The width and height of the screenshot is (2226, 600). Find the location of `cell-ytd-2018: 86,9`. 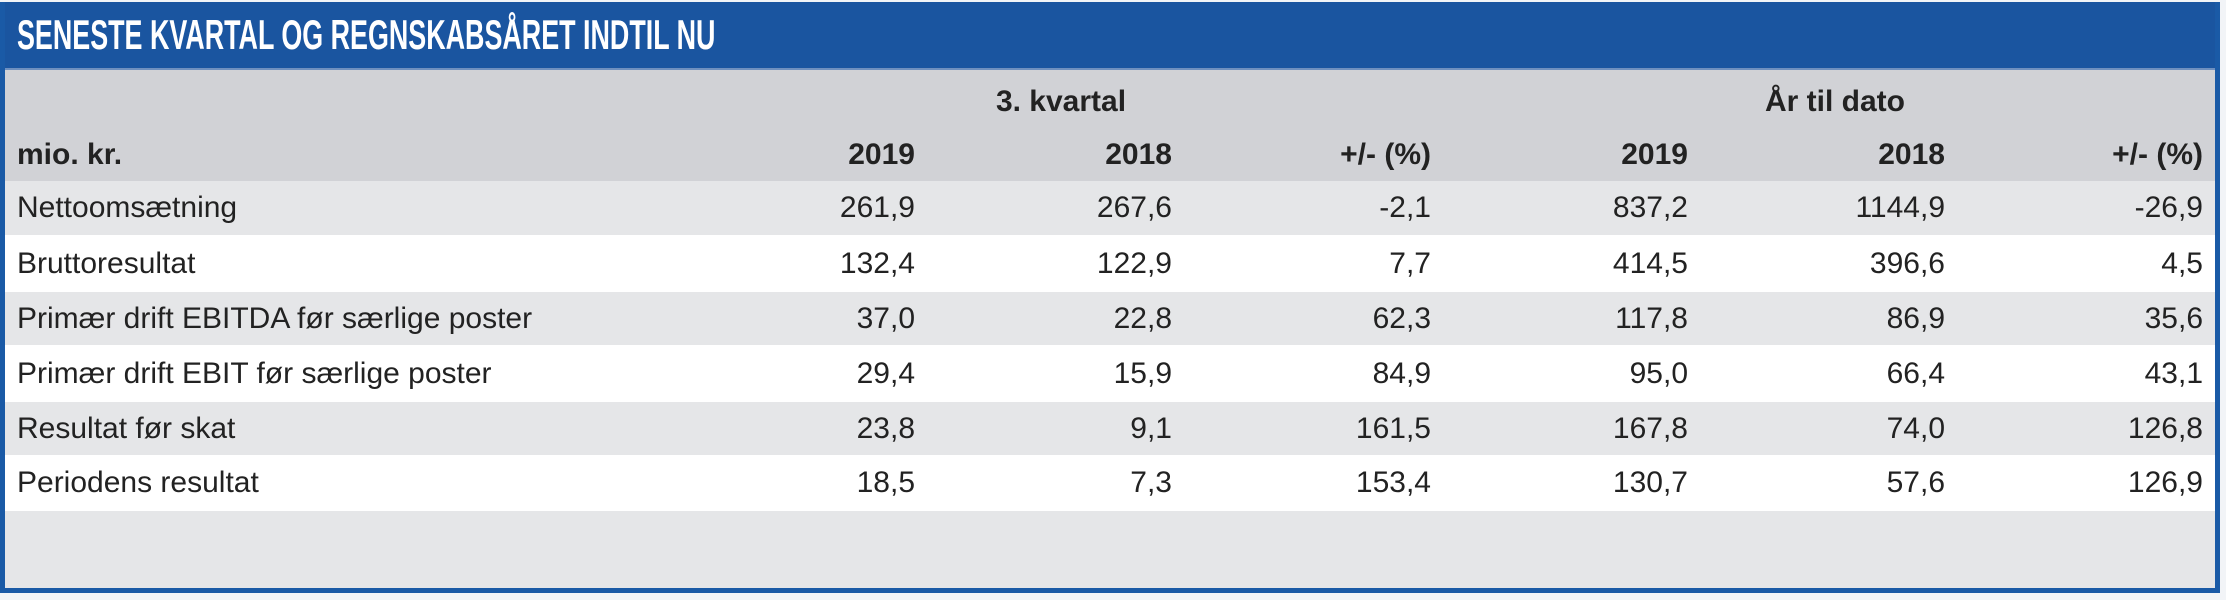

cell-ytd-2018: 86,9 is located at coordinates (1915, 318).